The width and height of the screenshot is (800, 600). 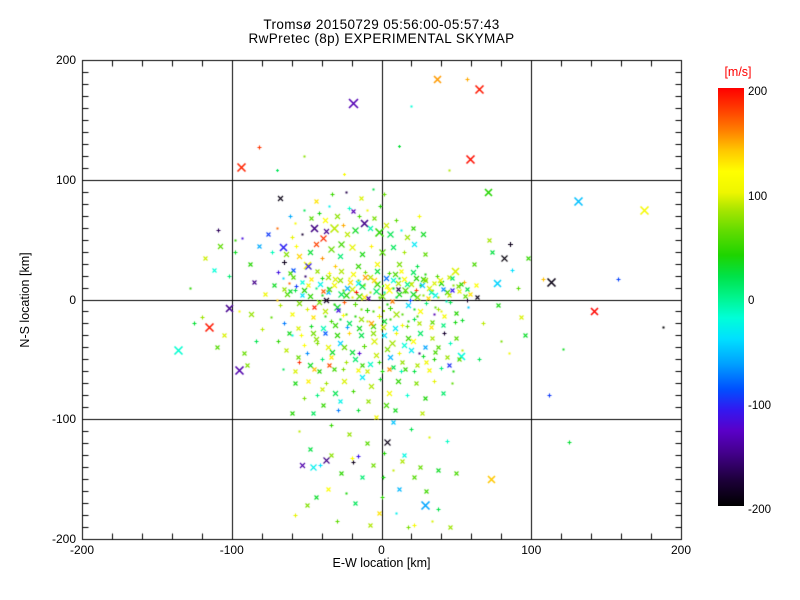 What do you see at coordinates (72, 299) in the screenshot?
I see `y-tick-label: 0` at bounding box center [72, 299].